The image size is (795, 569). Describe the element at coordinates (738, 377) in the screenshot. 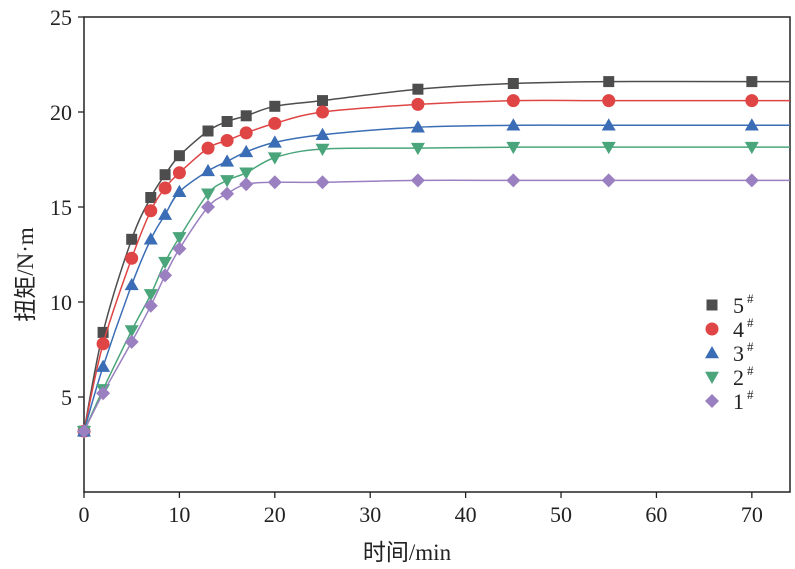

I see `legend-label: 2` at that location.